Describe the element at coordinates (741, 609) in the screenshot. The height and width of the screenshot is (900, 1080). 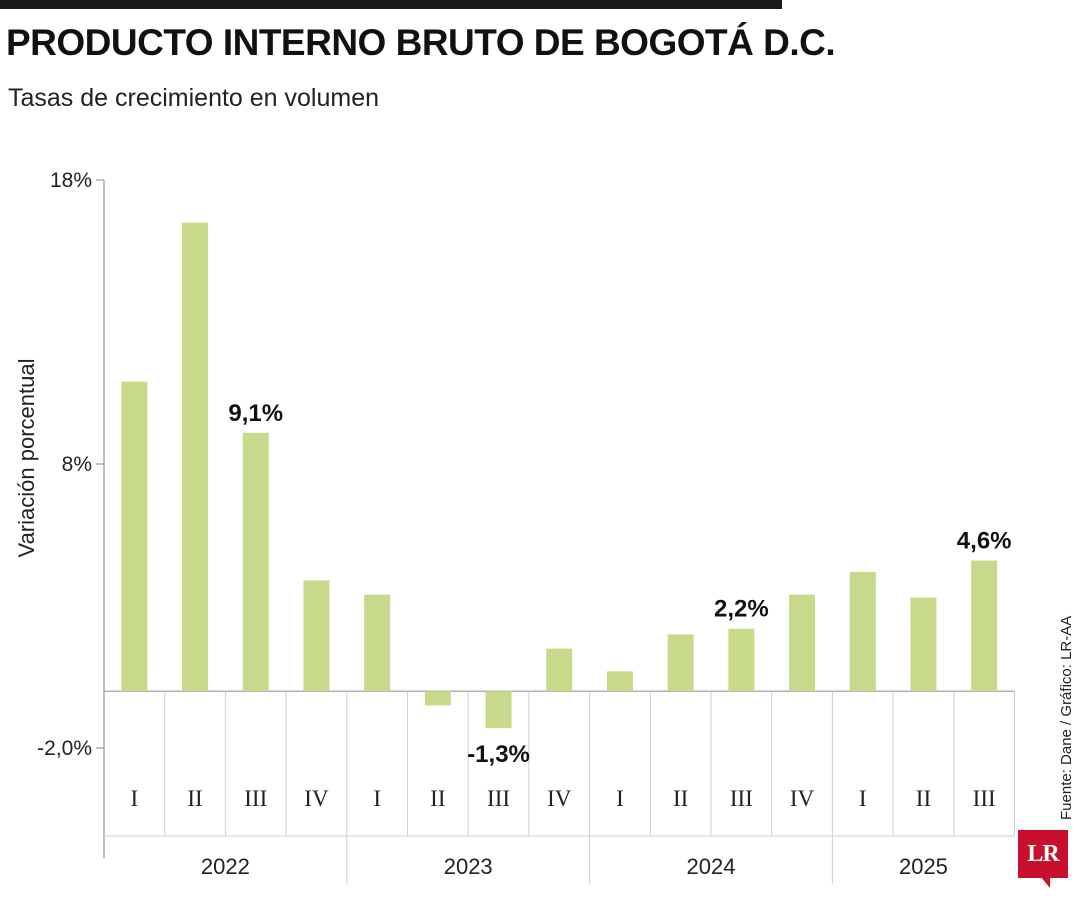
I see `data-label: 2,2%` at that location.